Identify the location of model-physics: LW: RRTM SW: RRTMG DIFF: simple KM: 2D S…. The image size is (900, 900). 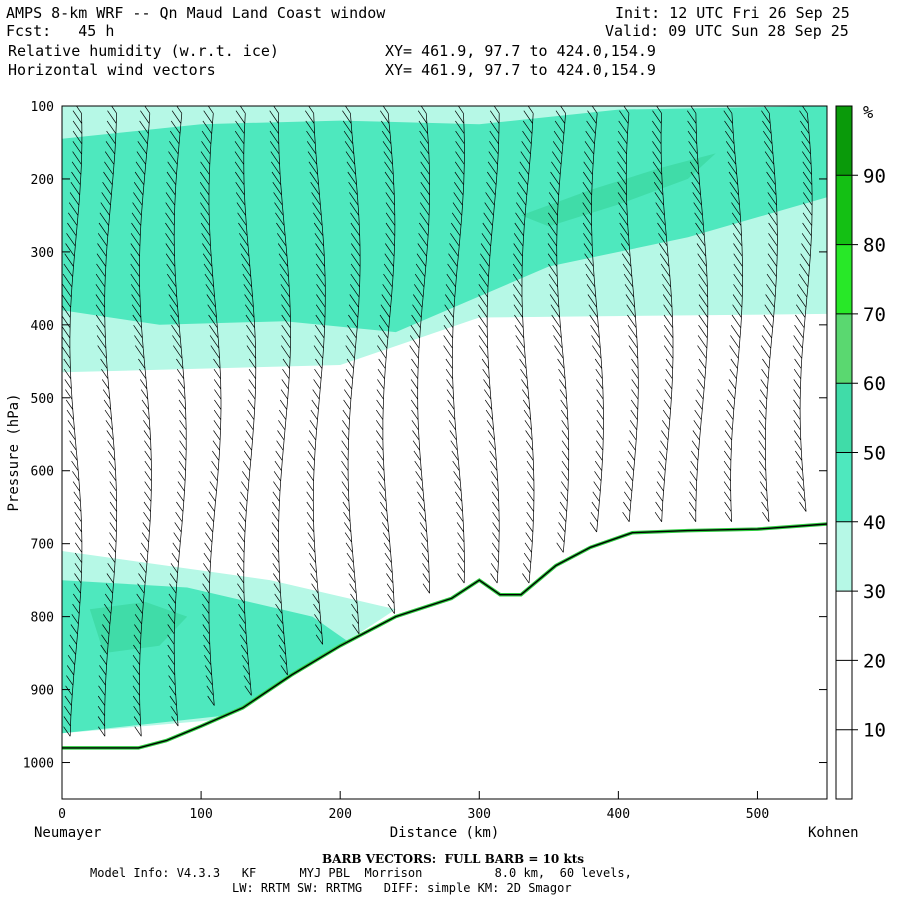
(402, 888).